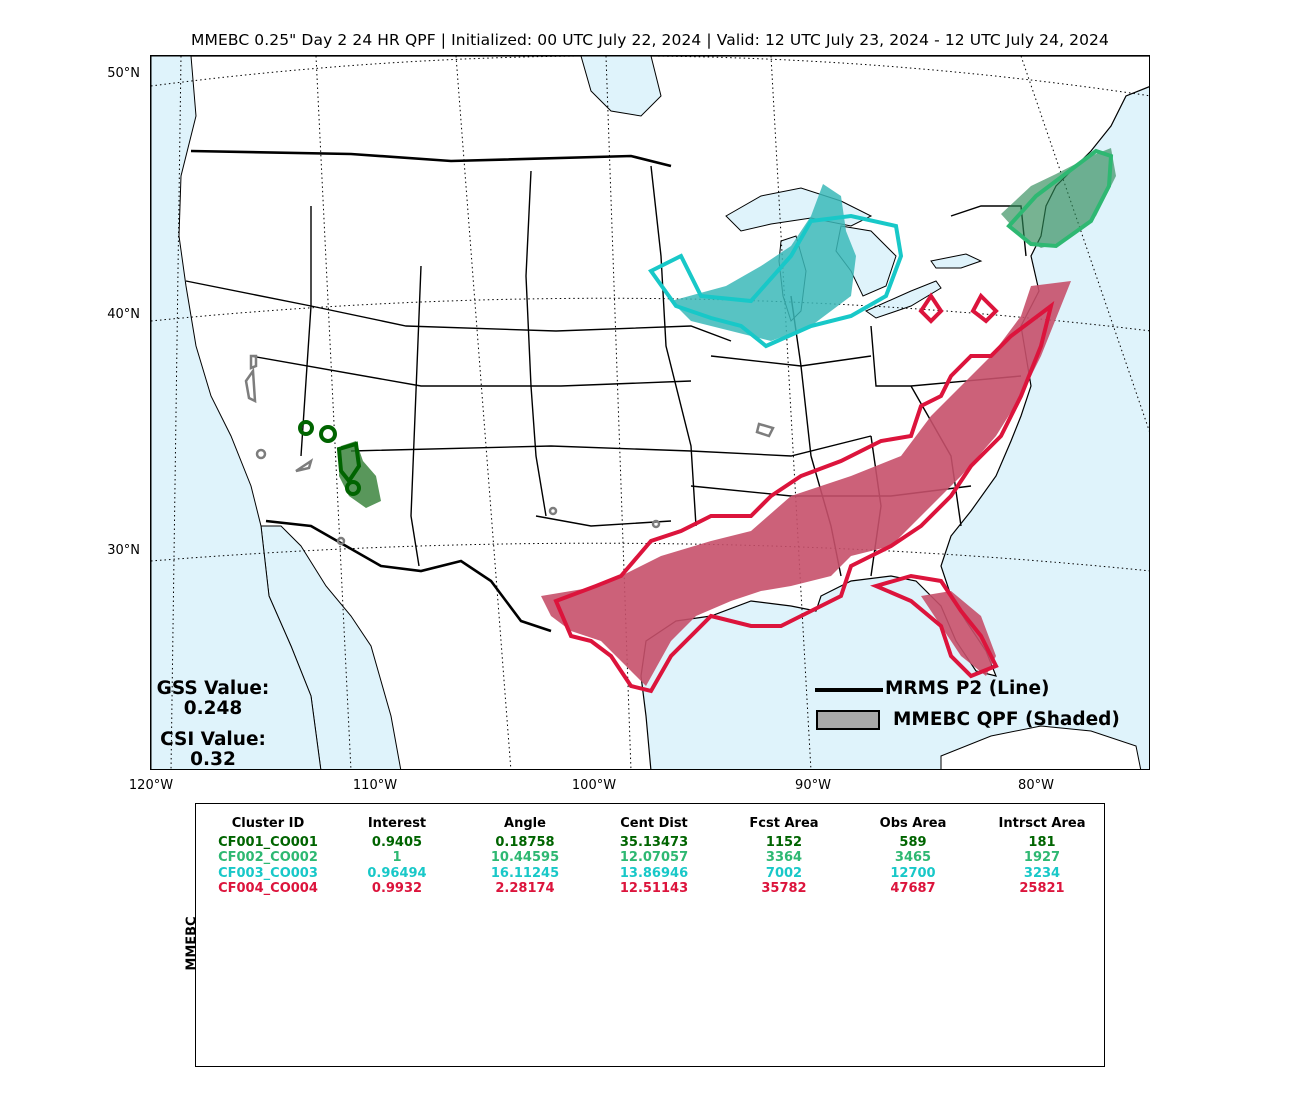 The width and height of the screenshot is (1300, 1100). I want to click on cell-cent-dist: 12.51143, so click(654, 888).